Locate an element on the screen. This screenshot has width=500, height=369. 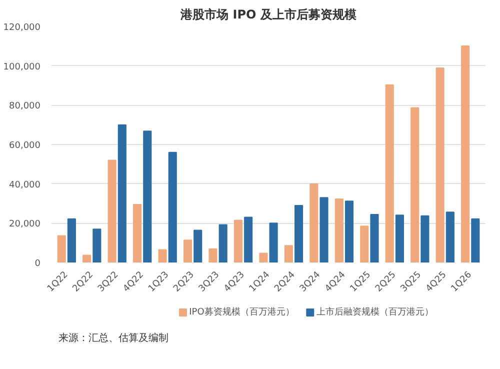
y-tick-label: 40,000 is located at coordinates (25, 185).